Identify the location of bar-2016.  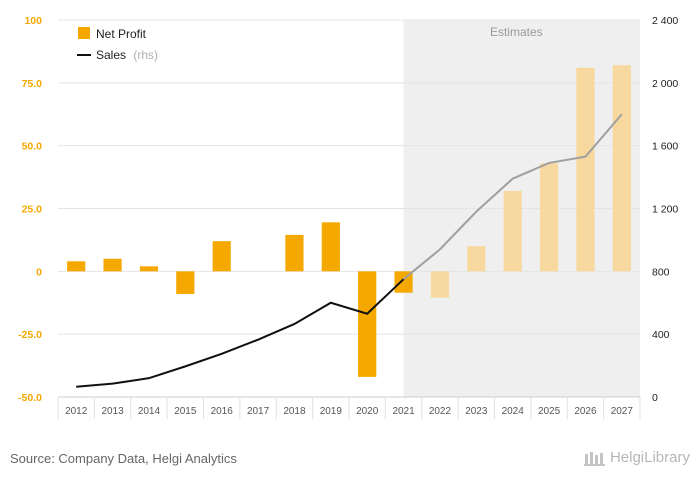
(222, 256).